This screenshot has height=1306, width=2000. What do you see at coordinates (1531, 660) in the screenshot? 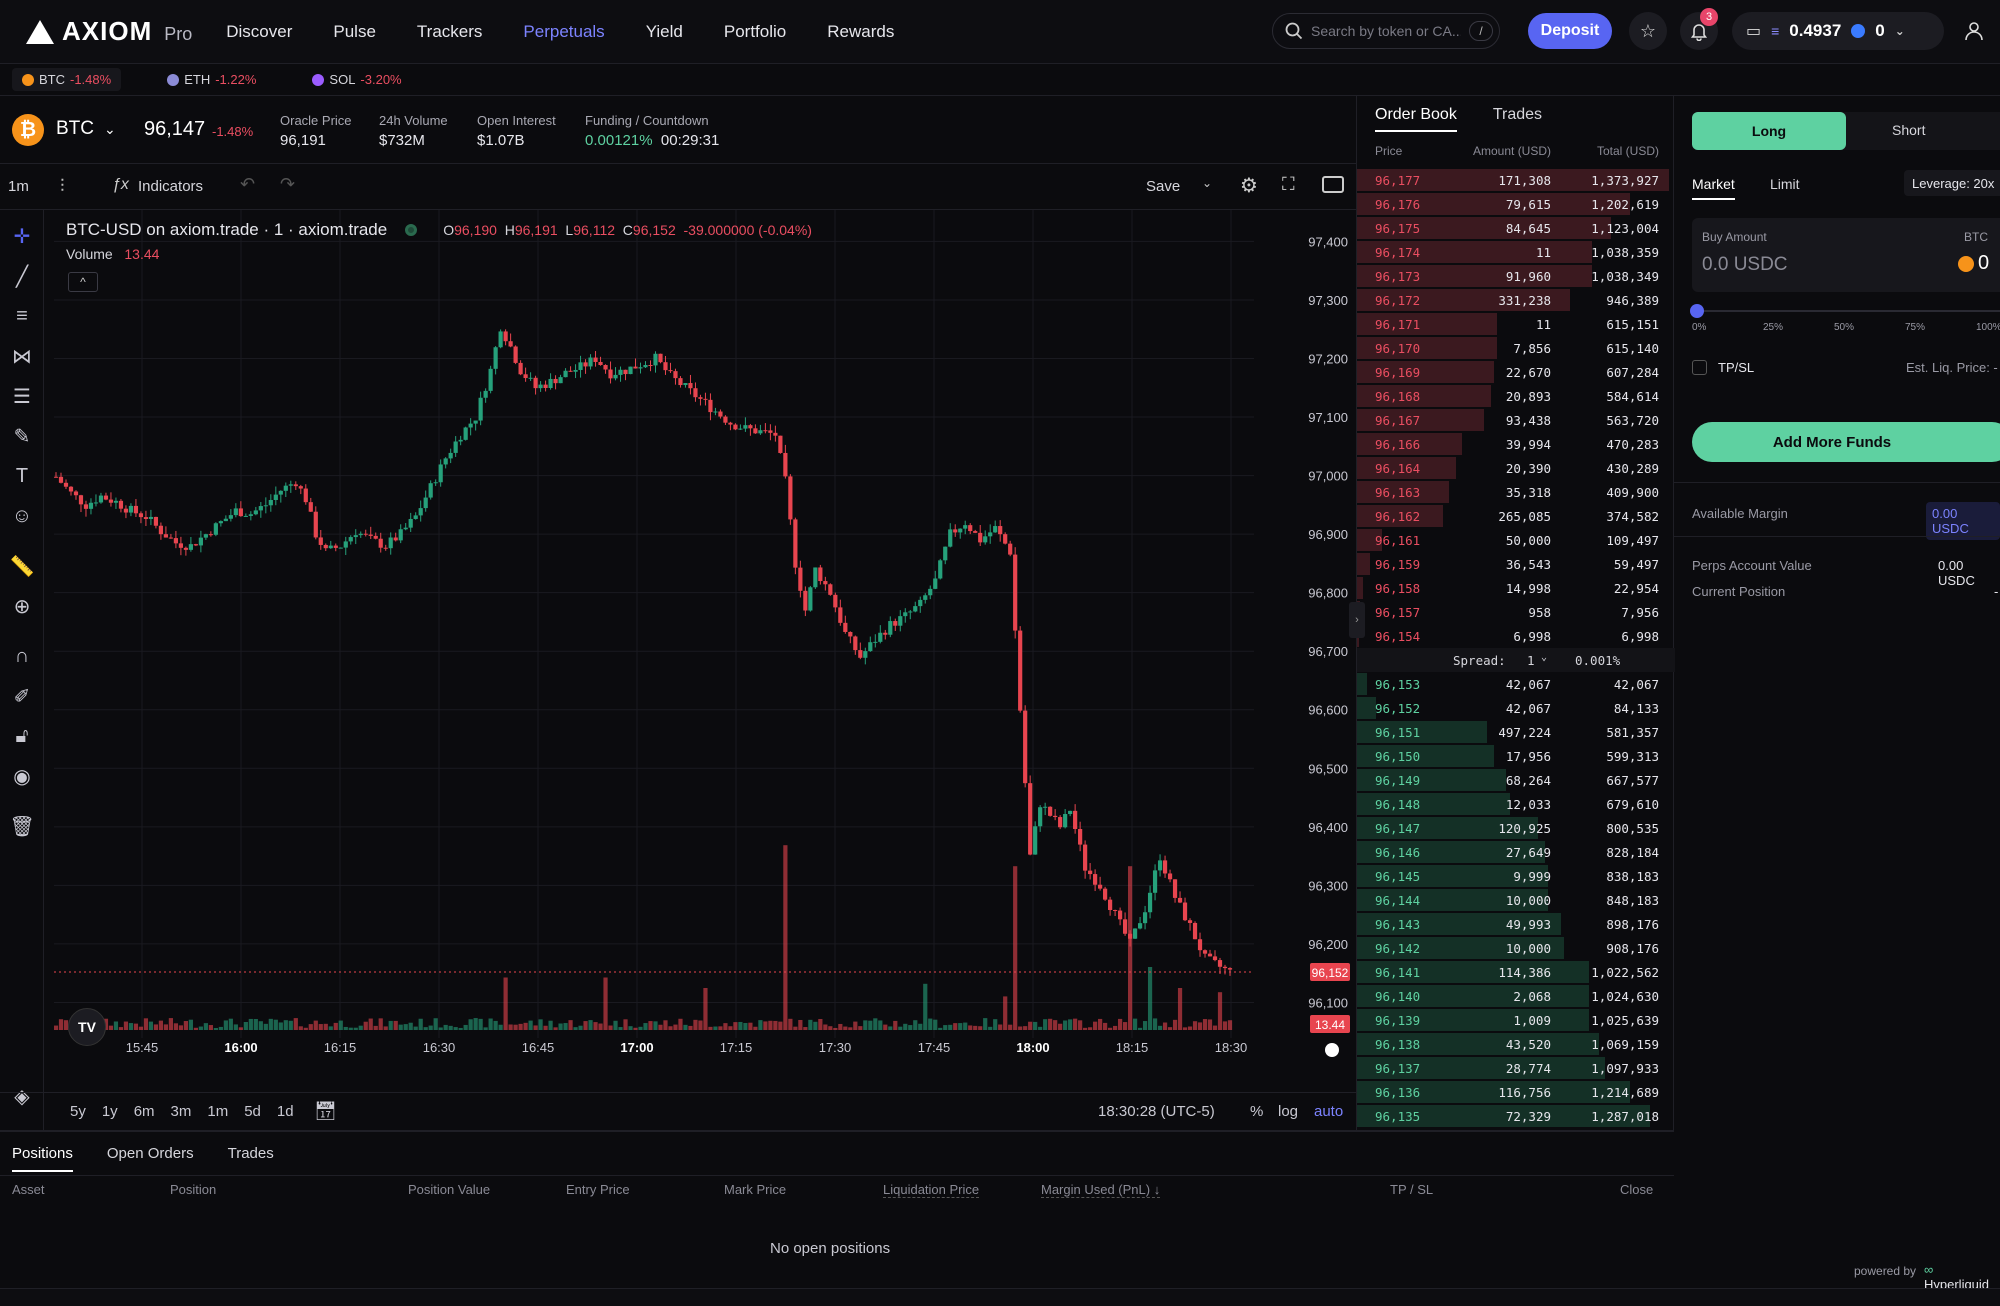
I see `spread-step-selector: 1` at bounding box center [1531, 660].